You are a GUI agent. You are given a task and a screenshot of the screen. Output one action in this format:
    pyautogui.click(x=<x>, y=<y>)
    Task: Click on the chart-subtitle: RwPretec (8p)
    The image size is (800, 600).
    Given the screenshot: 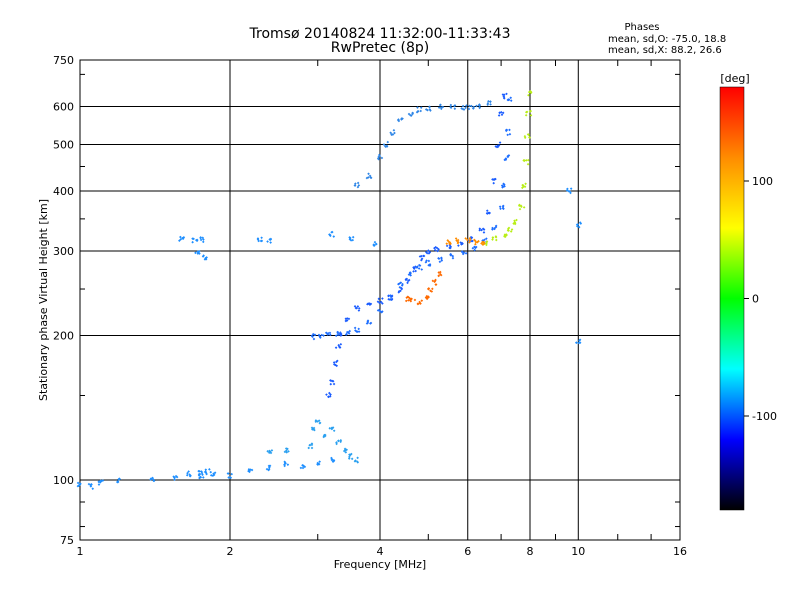 What is the action you would take?
    pyautogui.click(x=380, y=48)
    